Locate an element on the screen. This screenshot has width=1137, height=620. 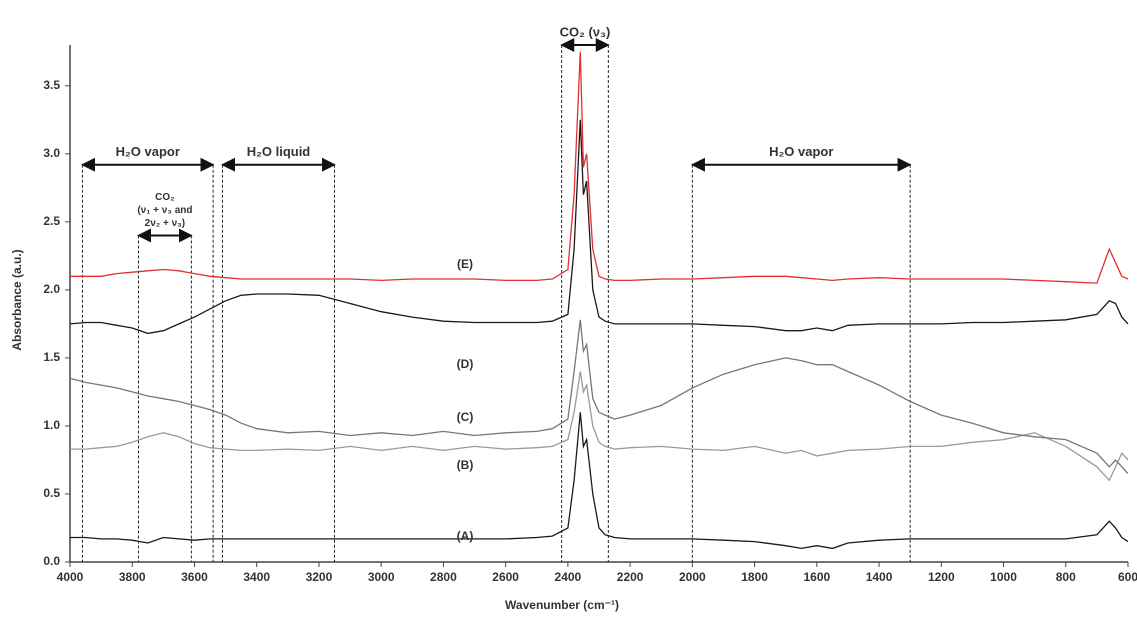
x-tick-label: 800 is located at coordinates (1066, 577).